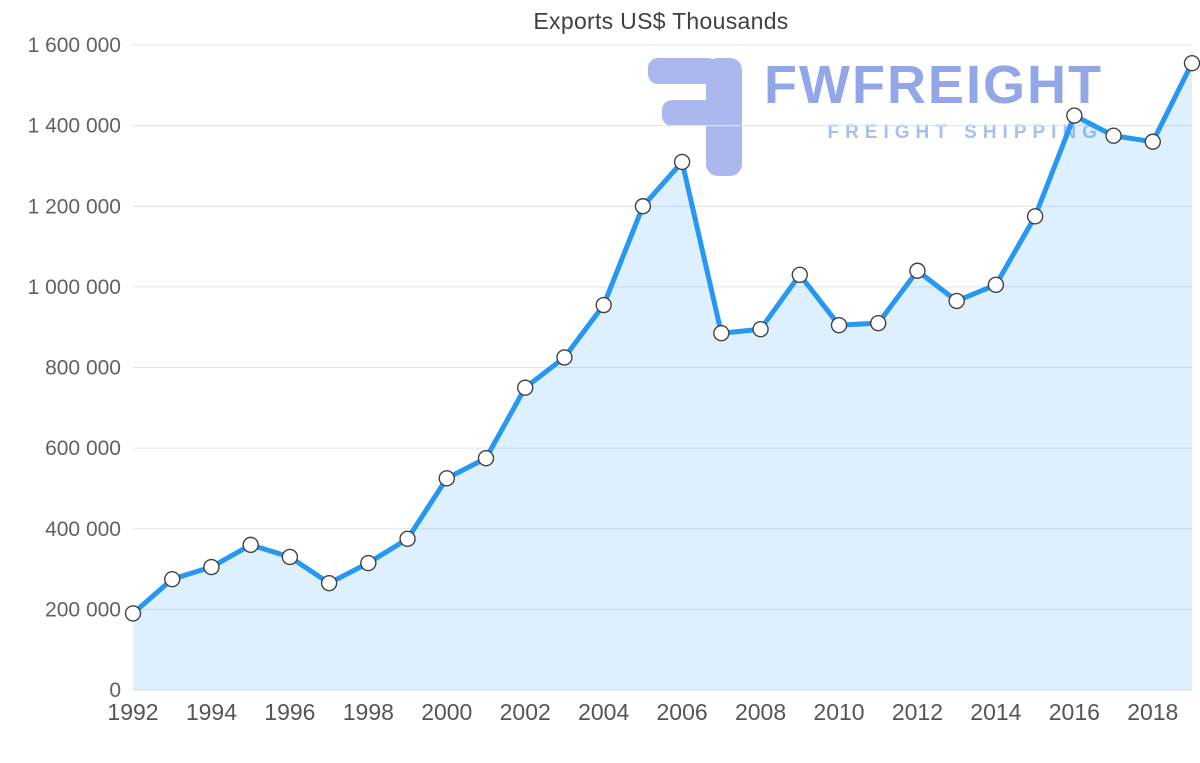 The height and width of the screenshot is (763, 1200). What do you see at coordinates (83, 609) in the screenshot?
I see `y-tick-label: 200 000` at bounding box center [83, 609].